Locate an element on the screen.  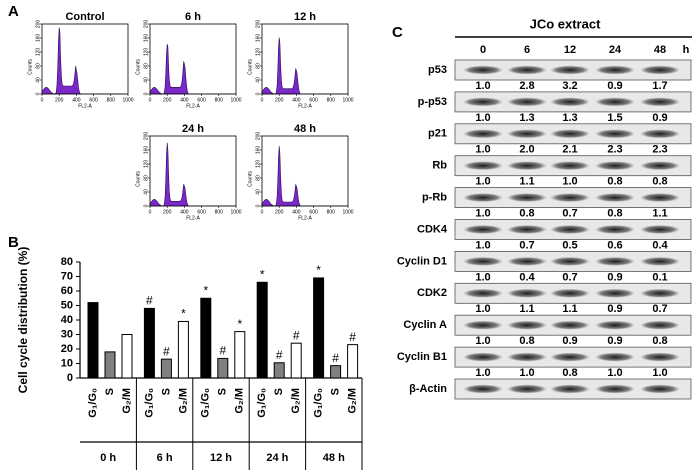
plot-title: 48 h is located at coordinates (305, 129).